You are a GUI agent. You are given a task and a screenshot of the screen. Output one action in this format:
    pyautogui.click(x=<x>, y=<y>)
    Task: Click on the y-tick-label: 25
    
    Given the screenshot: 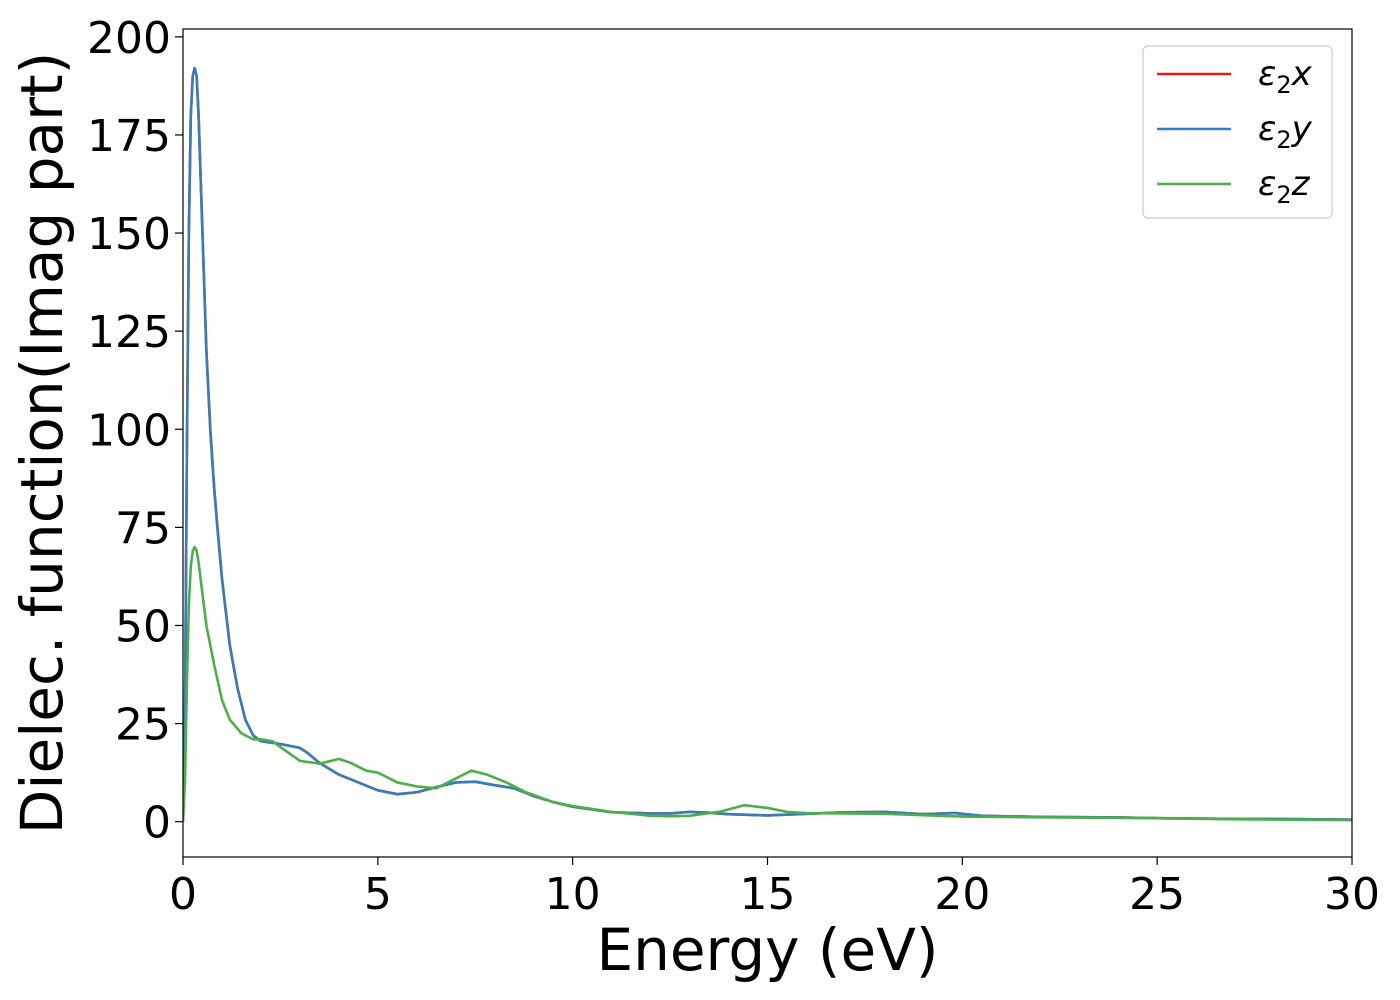 What is the action you would take?
    pyautogui.click(x=143, y=725)
    